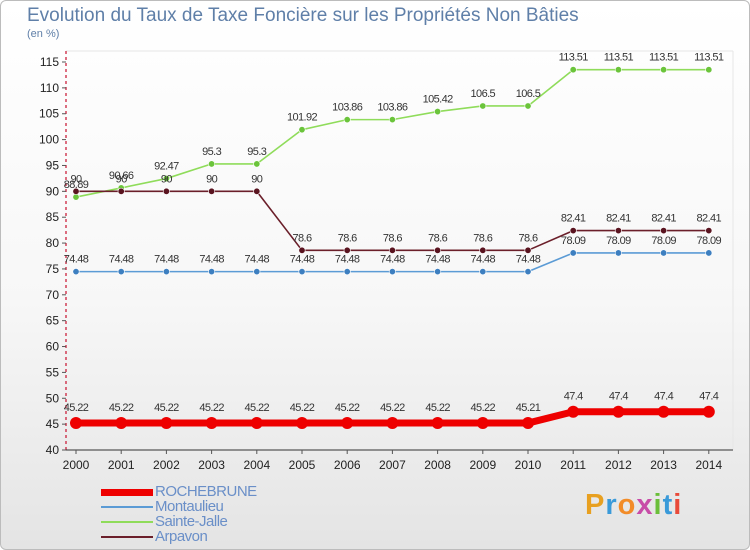 The width and height of the screenshot is (750, 550). I want to click on data-label-sainte-jalle: 88.89, so click(76, 185).